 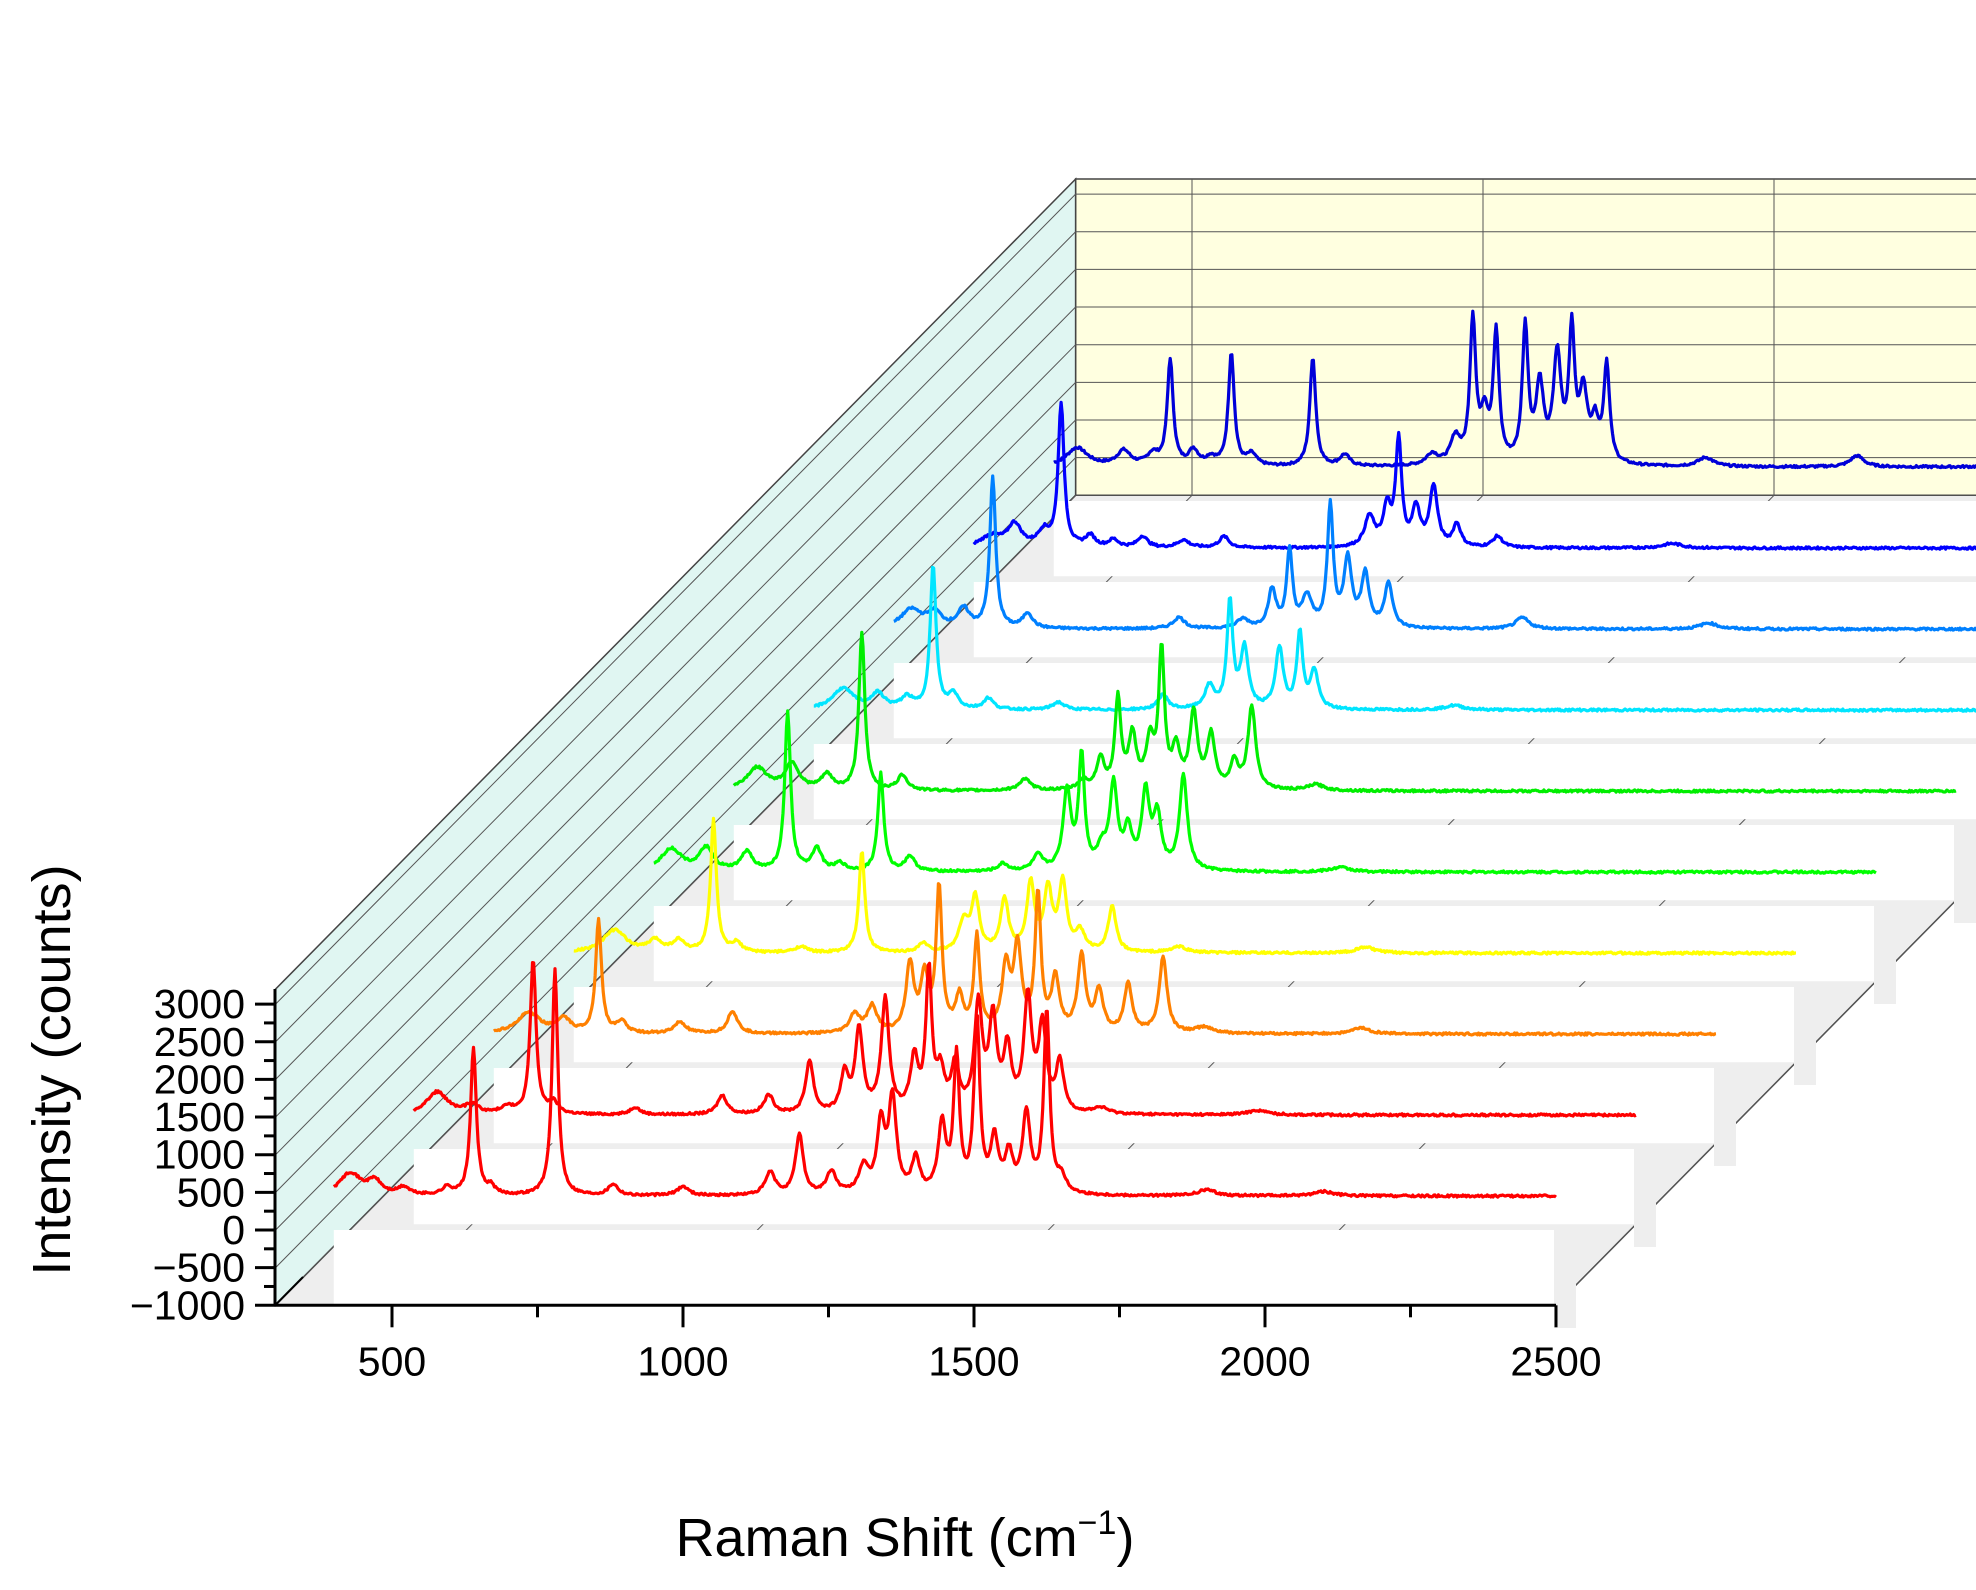 I want to click on y-tick-label: −1000, so click(x=187, y=1305).